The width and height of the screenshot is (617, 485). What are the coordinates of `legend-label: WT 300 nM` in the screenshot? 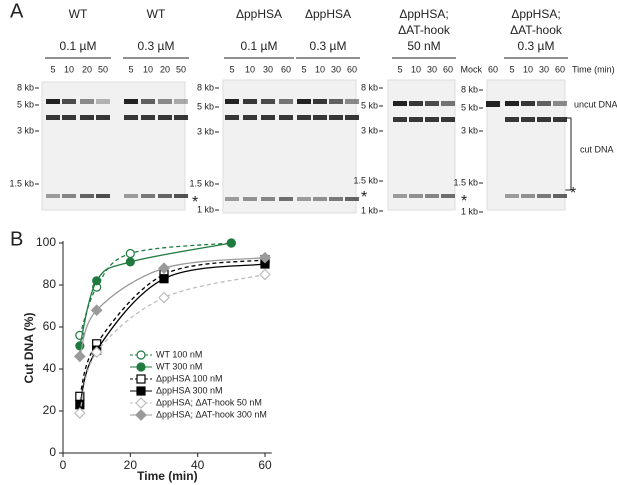 It's located at (179, 366).